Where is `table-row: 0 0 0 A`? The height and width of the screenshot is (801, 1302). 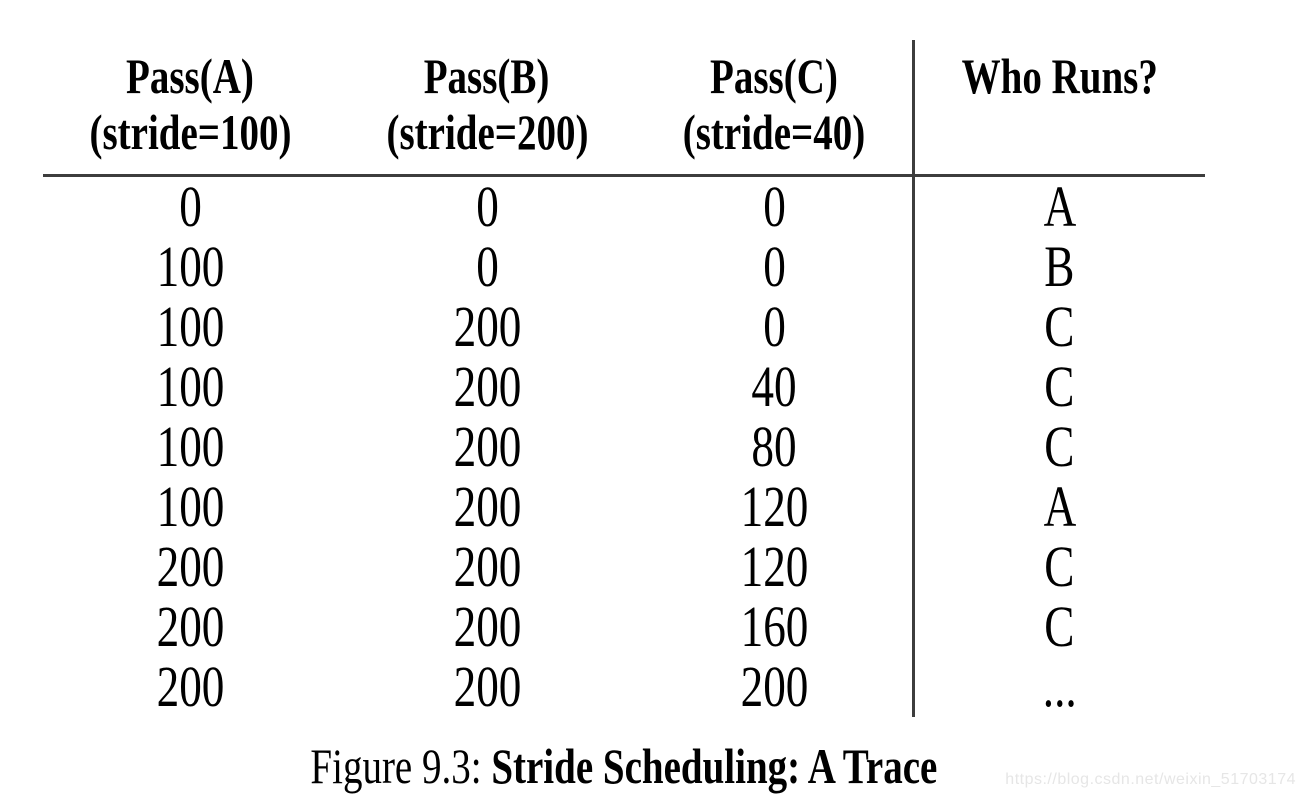 table-row: 0 0 0 A is located at coordinates (624, 206).